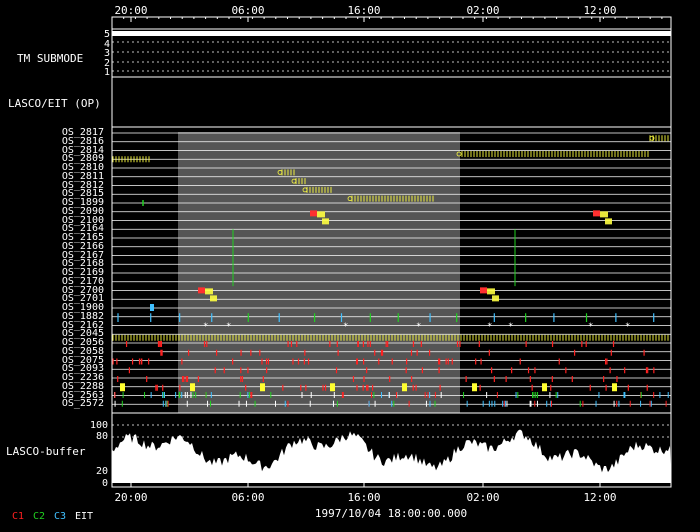 Image resolution: width=700 pixels, height=532 pixels. I want to click on os-label: OS_2811, so click(82, 176).